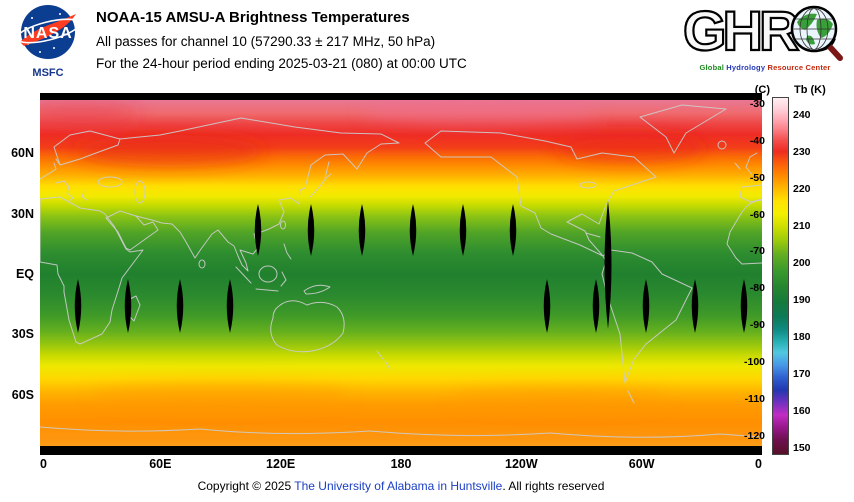 The height and width of the screenshot is (502, 854). I want to click on x-tick-4: 120W, so click(521, 464).